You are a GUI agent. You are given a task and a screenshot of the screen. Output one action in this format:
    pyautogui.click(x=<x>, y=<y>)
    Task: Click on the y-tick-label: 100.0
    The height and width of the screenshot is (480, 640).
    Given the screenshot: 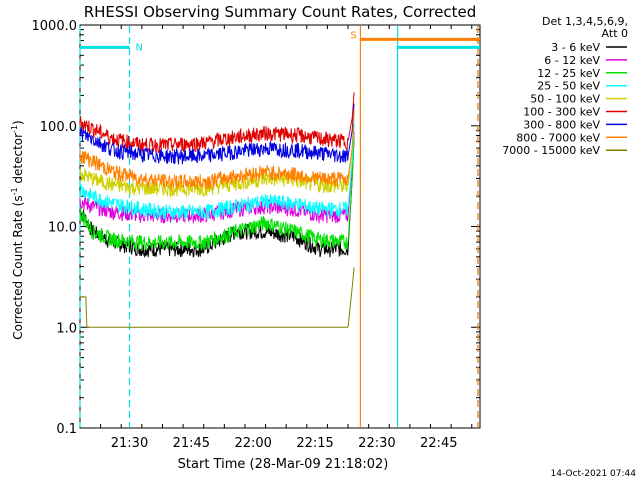 What is the action you would take?
    pyautogui.click(x=58, y=127)
    